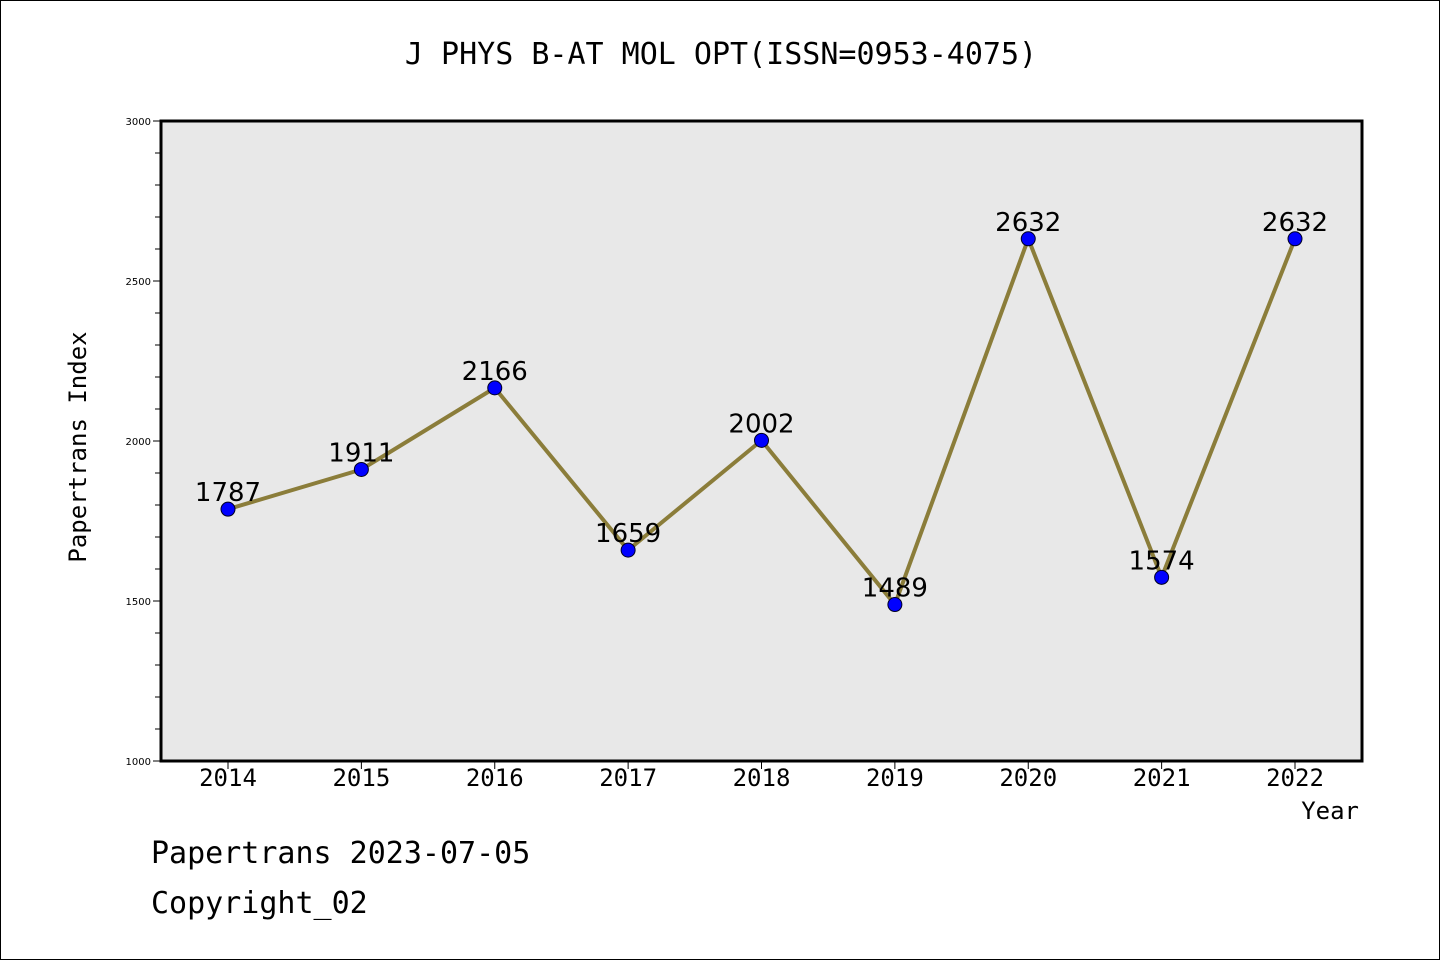  Describe the element at coordinates (628, 778) in the screenshot. I see `x-tick-label: 2017` at that location.